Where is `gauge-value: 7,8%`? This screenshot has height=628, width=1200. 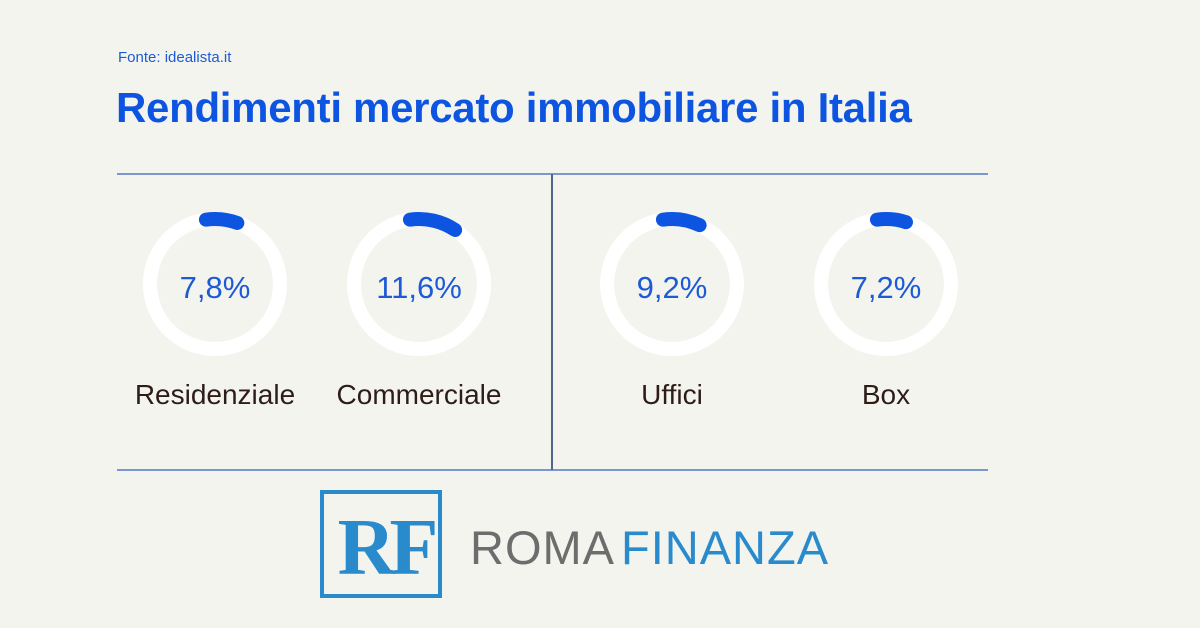
gauge-value: 7,8% is located at coordinates (215, 287).